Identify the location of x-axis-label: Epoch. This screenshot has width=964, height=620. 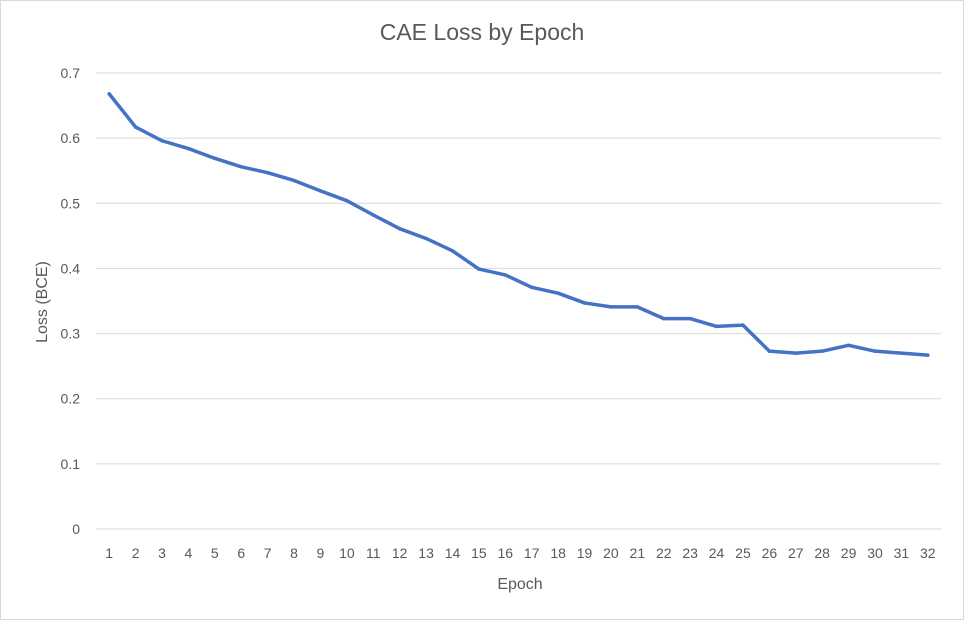
(519, 584).